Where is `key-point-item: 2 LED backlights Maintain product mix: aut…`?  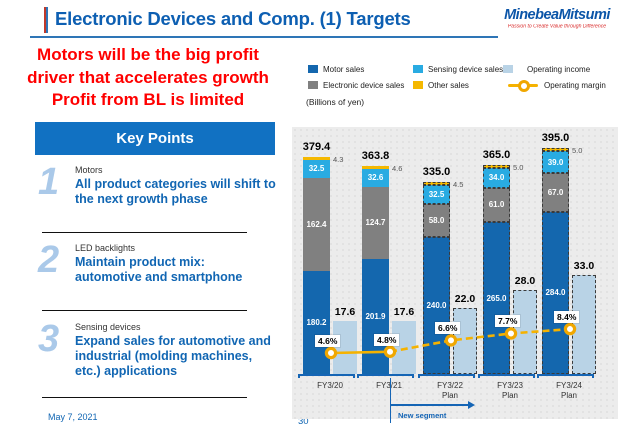 key-point-item: 2 LED backlights Maintain product mix: aut… is located at coordinates (164, 262).